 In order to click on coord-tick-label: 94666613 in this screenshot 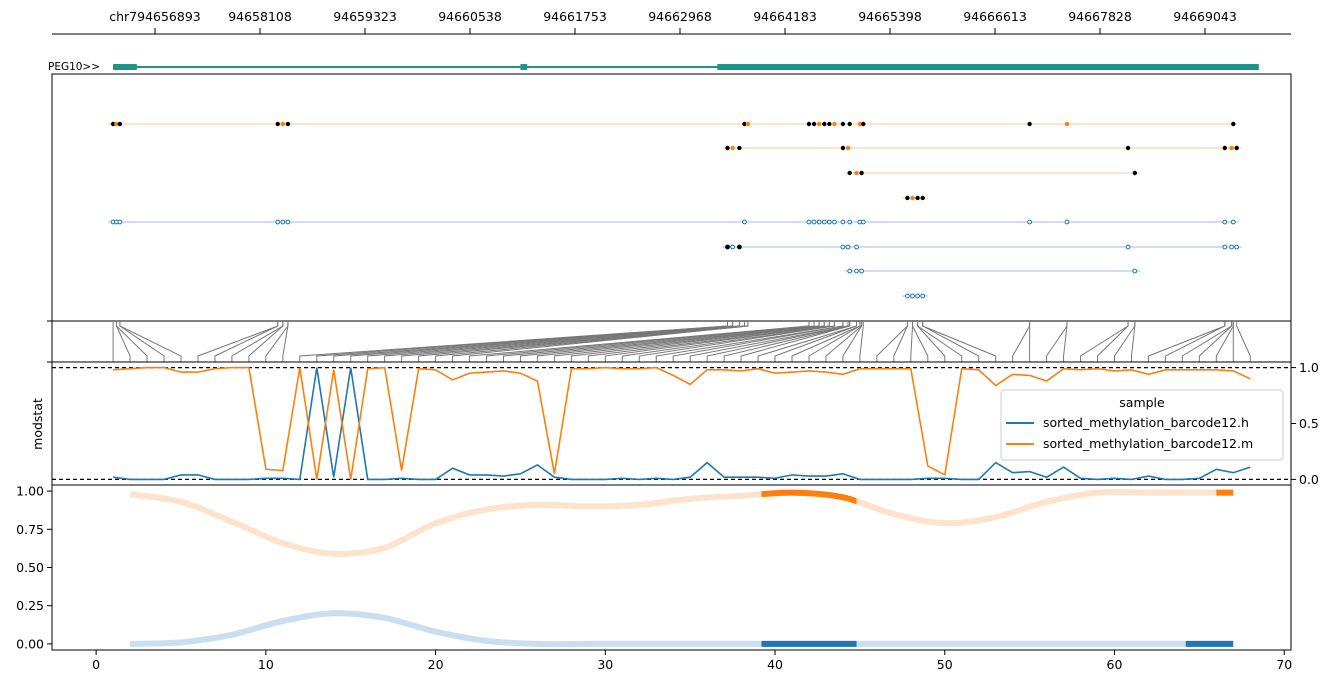, I will do `click(995, 16)`.